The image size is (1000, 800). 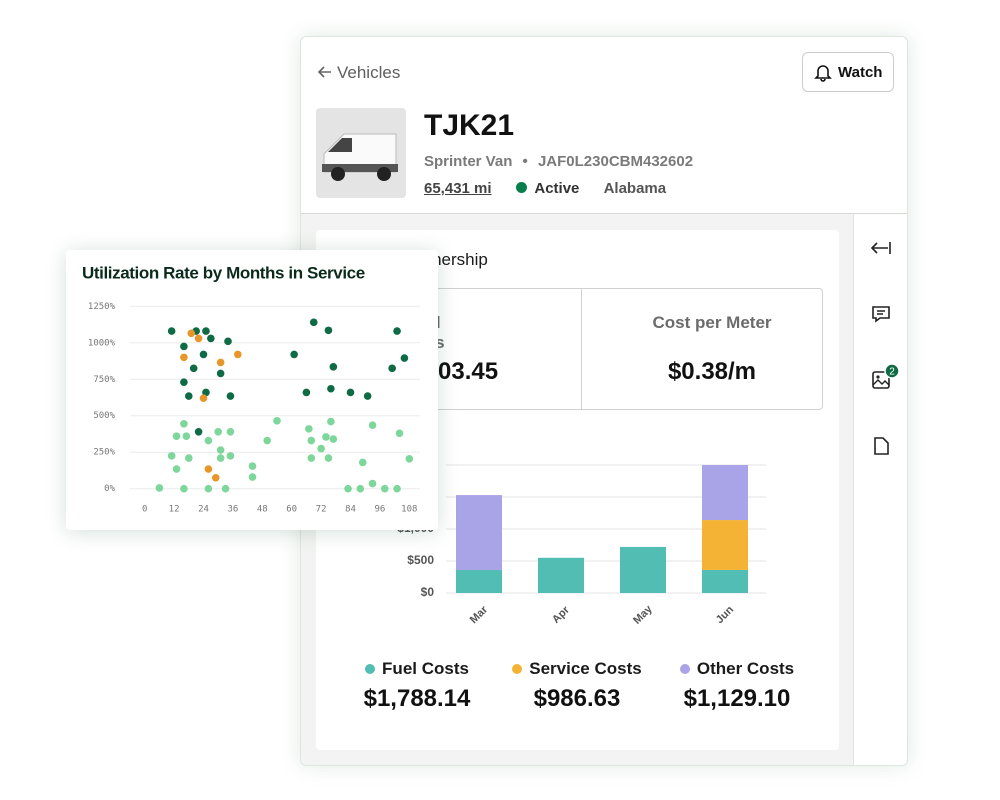 What do you see at coordinates (581, 542) in the screenshot?
I see `cost-chart: $0$500$1,000$1,500$2,000MarAprMayJun` at bounding box center [581, 542].